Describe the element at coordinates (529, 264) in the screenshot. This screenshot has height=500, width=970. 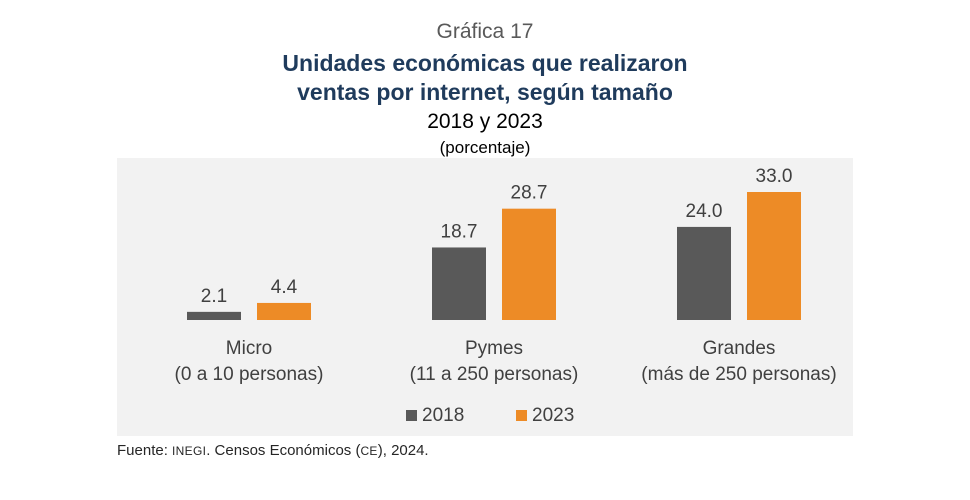
I see `bar-2023-pymes` at that location.